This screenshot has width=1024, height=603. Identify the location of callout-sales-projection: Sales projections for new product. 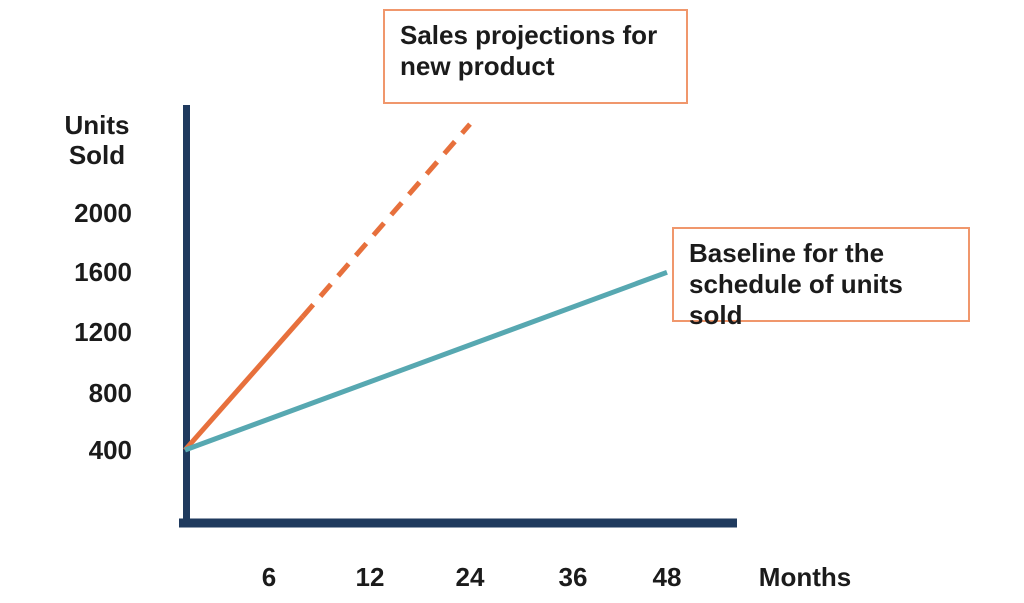
(535, 56).